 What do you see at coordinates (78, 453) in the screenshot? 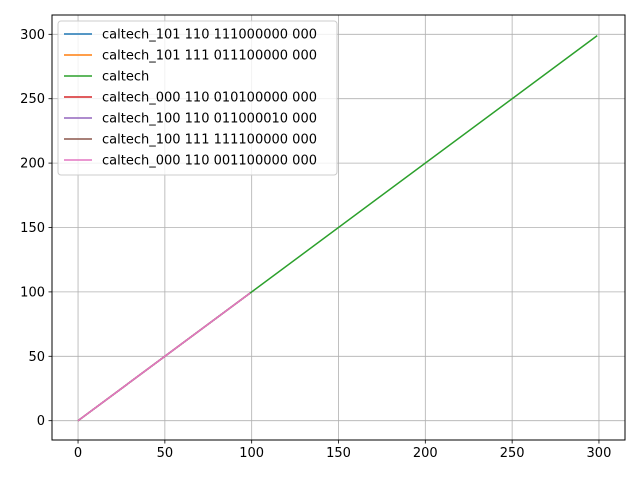
I see `x-tick-label: 0` at bounding box center [78, 453].